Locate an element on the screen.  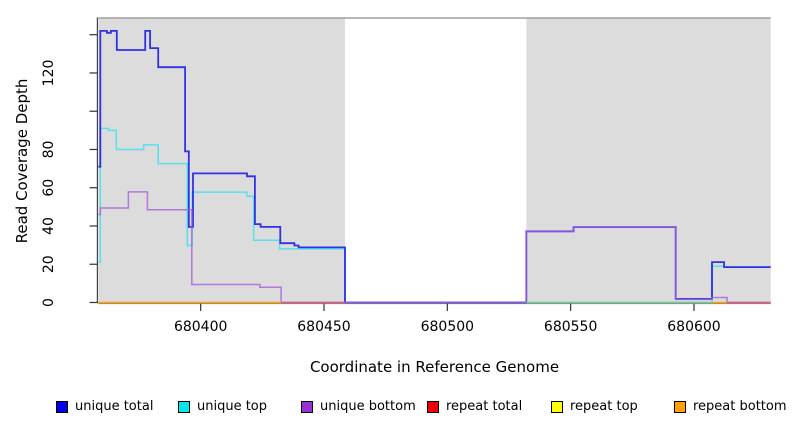
y-tick-label: 80 is located at coordinates (49, 150).